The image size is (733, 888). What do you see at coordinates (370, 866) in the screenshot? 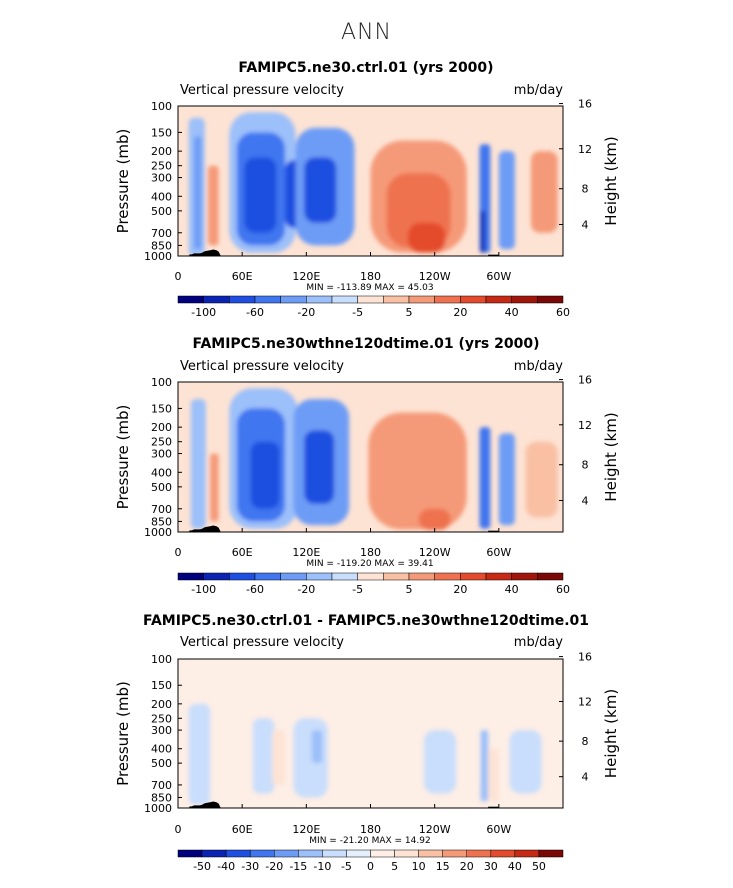
I see `colorbar-label: 0` at bounding box center [370, 866].